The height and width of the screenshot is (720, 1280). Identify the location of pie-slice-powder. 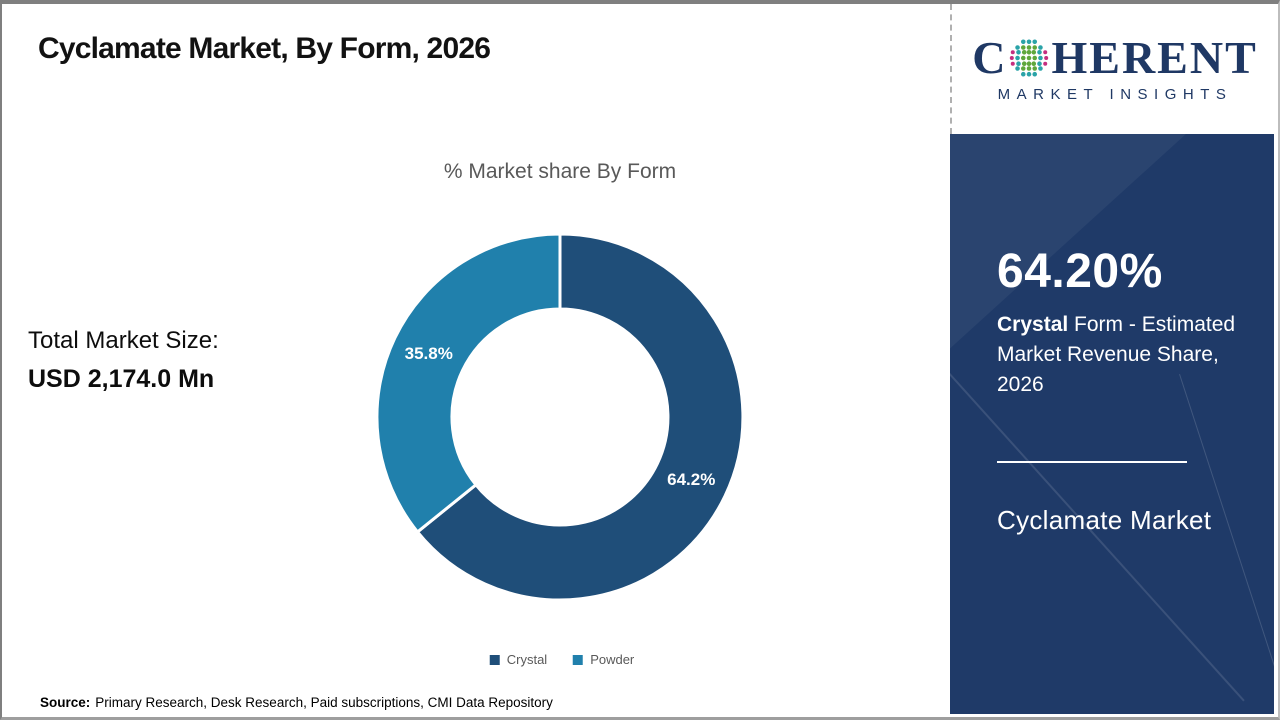
(468, 383).